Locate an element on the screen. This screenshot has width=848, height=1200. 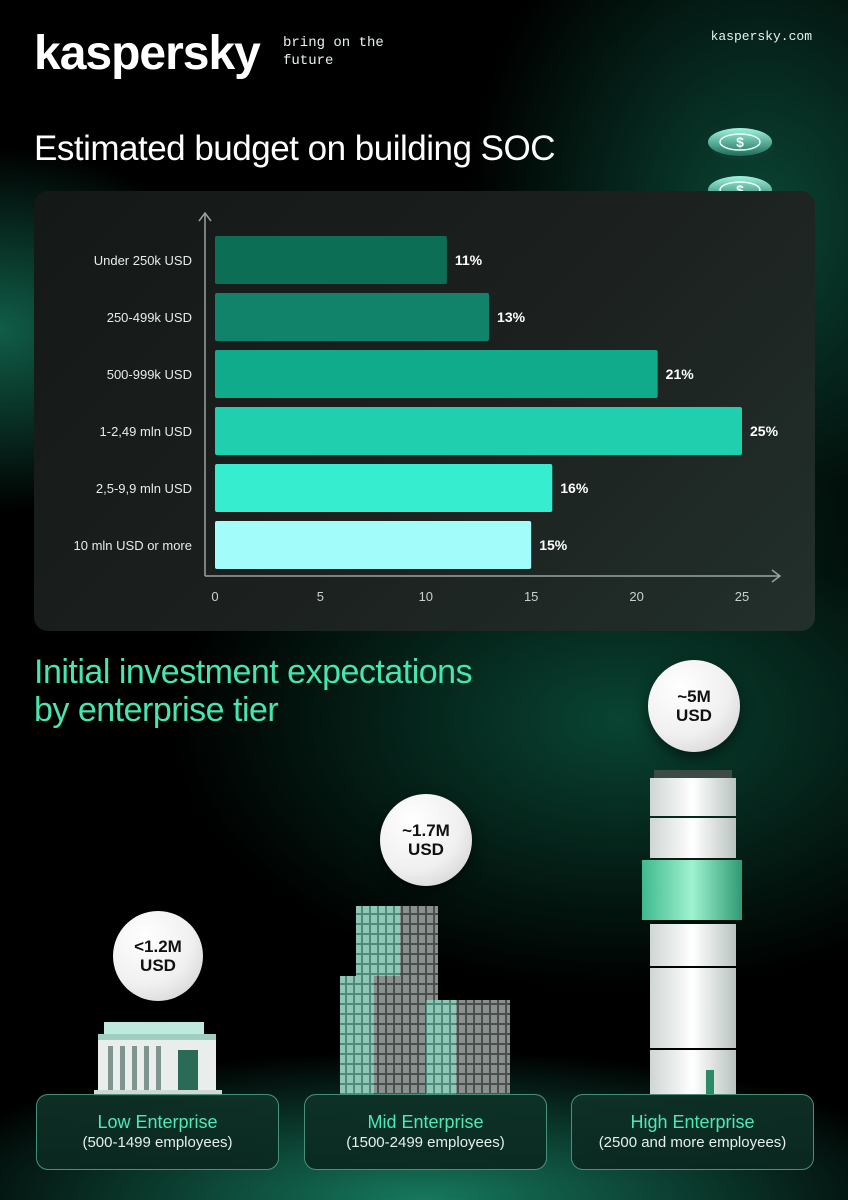
tower-icon is located at coordinates (692, 932).